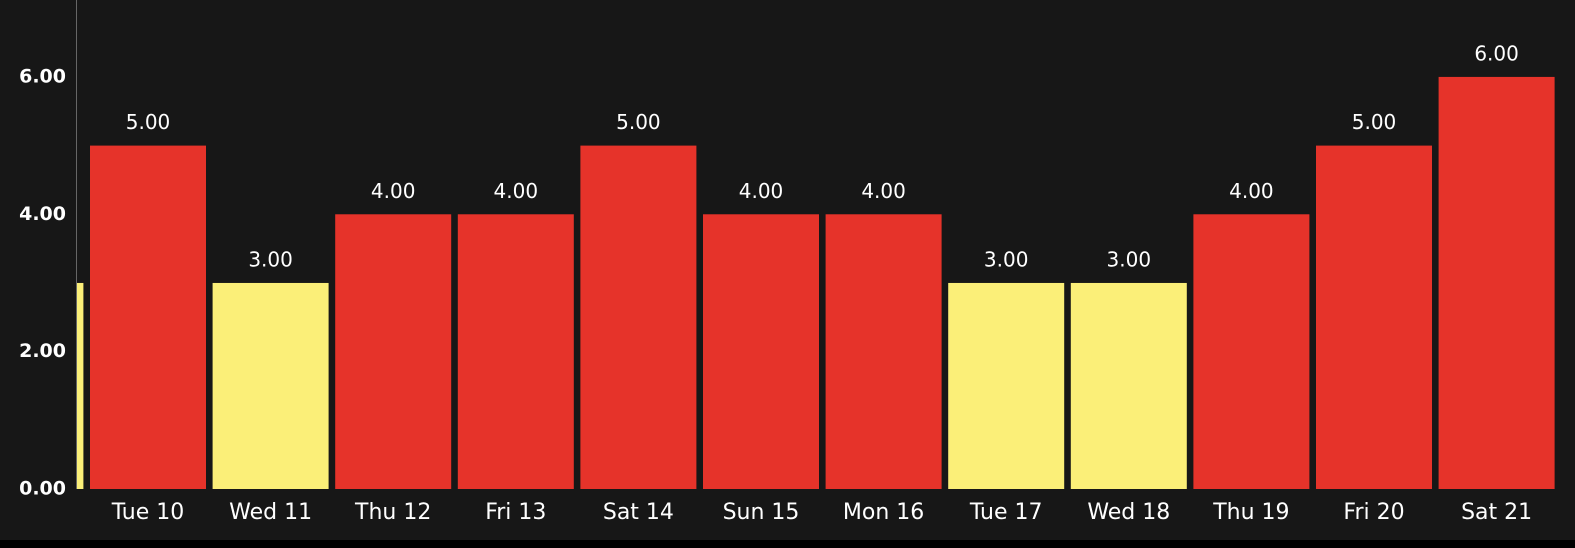 The width and height of the screenshot is (1575, 548). I want to click on x-tick-label: Wed 11, so click(270, 512).